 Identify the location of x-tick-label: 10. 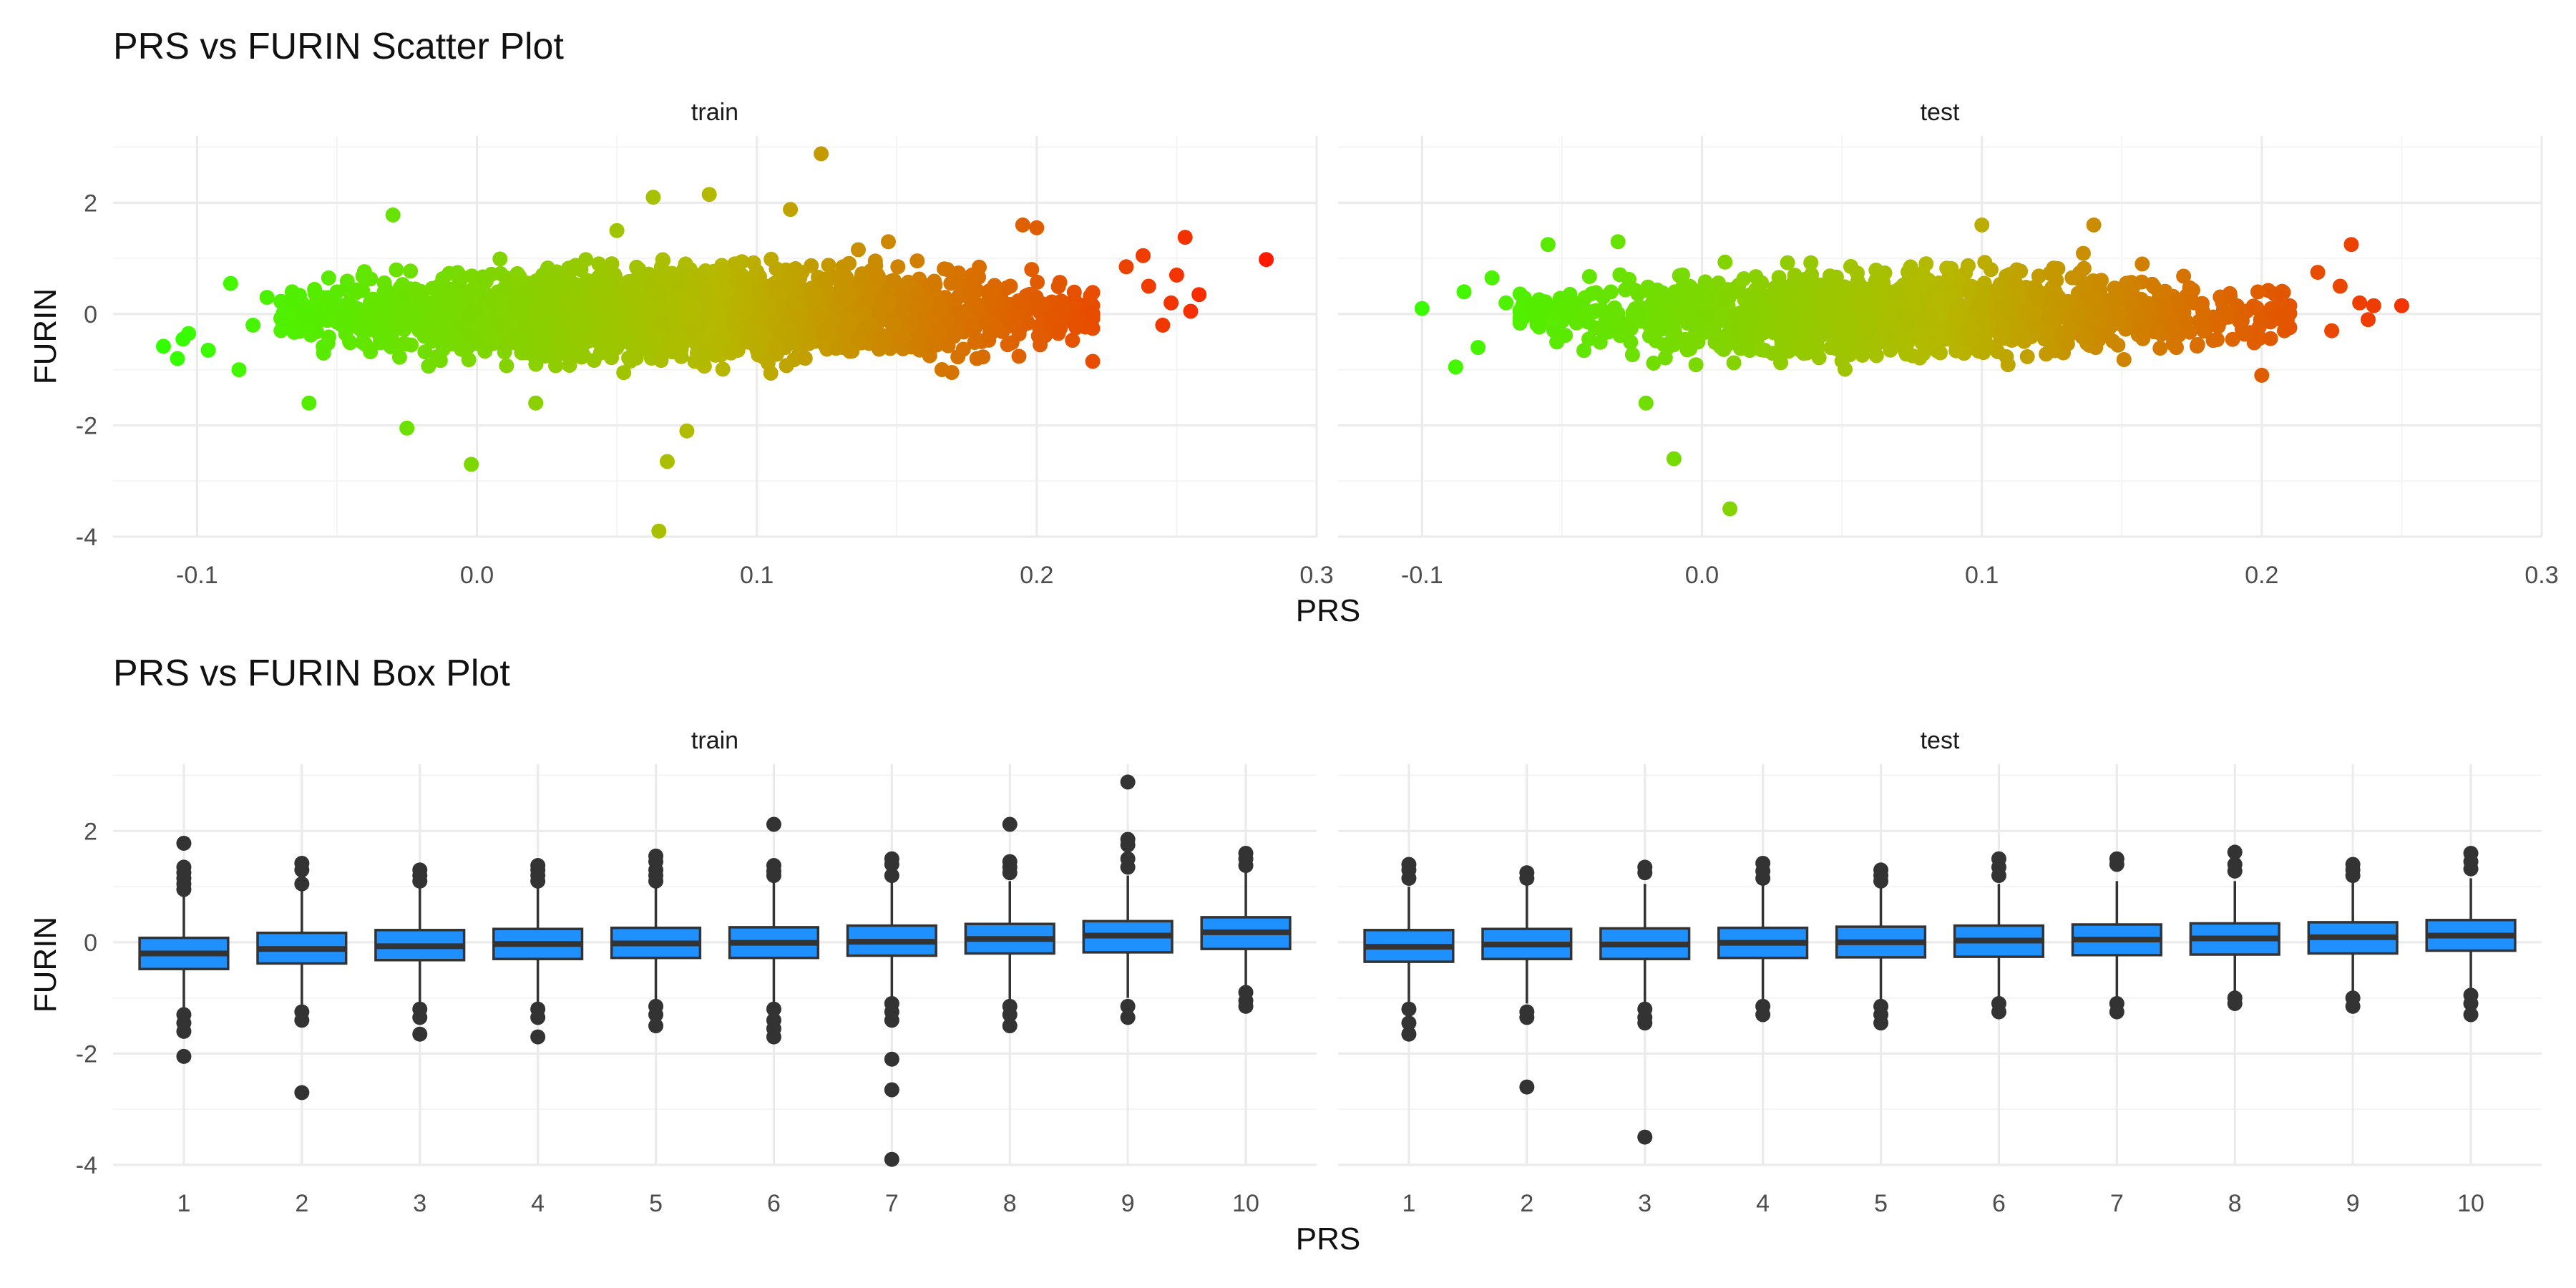
(2470, 1203).